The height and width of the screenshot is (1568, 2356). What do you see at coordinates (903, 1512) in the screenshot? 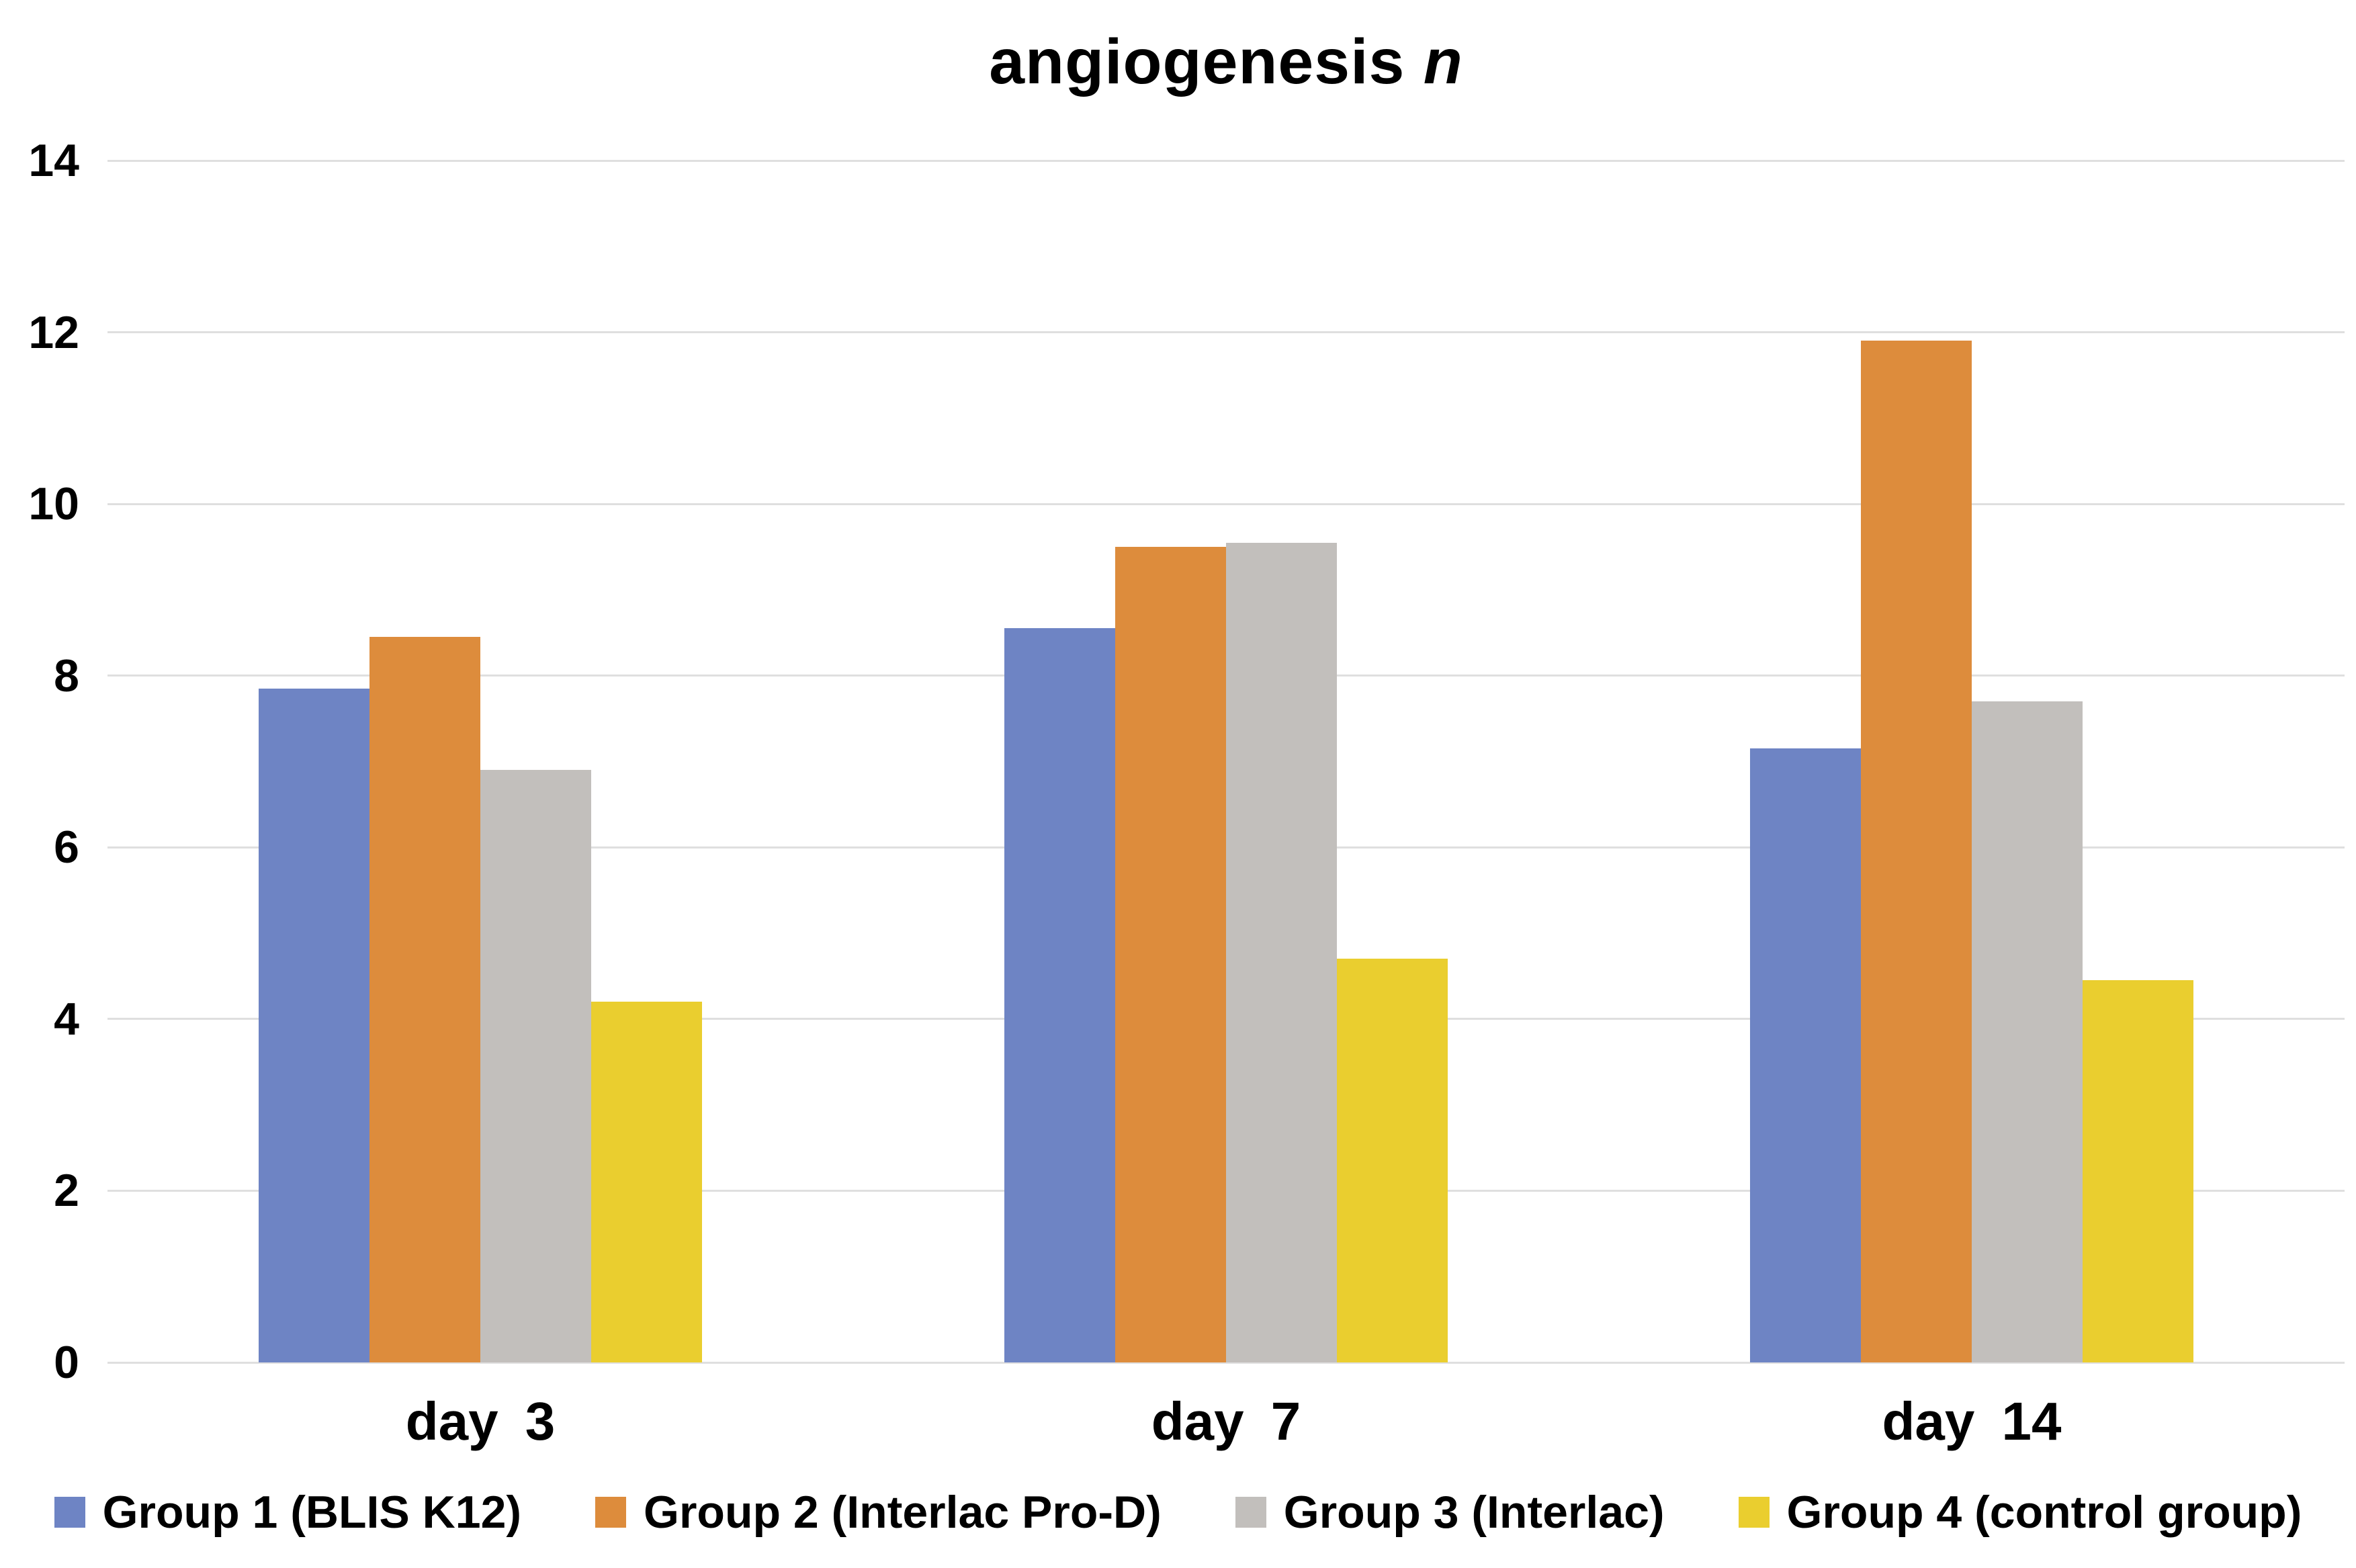
I see `legend-label: Group 2 (Interlac Pro-D)` at bounding box center [903, 1512].